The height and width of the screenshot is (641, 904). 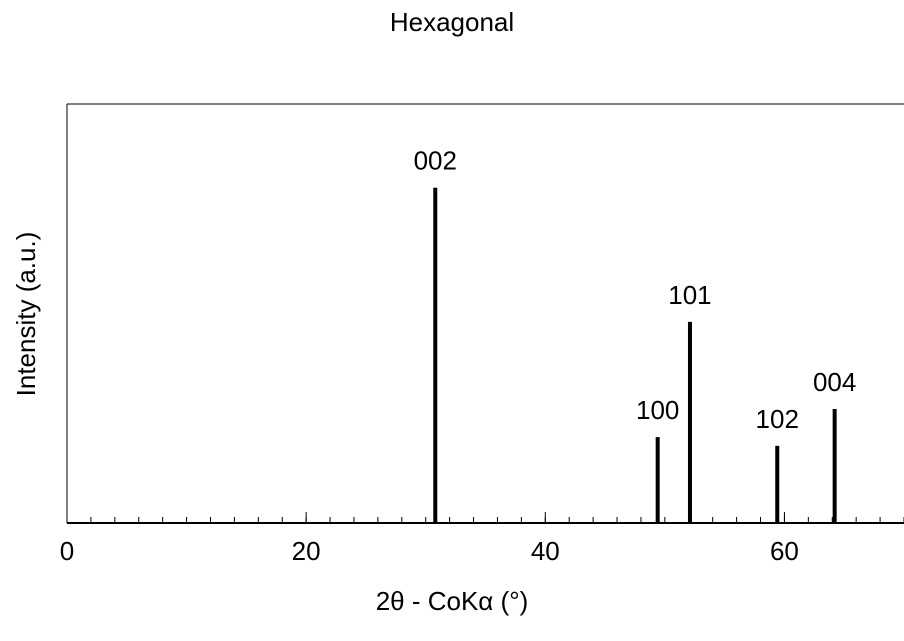 What do you see at coordinates (657, 410) in the screenshot?
I see `peak-label: 100` at bounding box center [657, 410].